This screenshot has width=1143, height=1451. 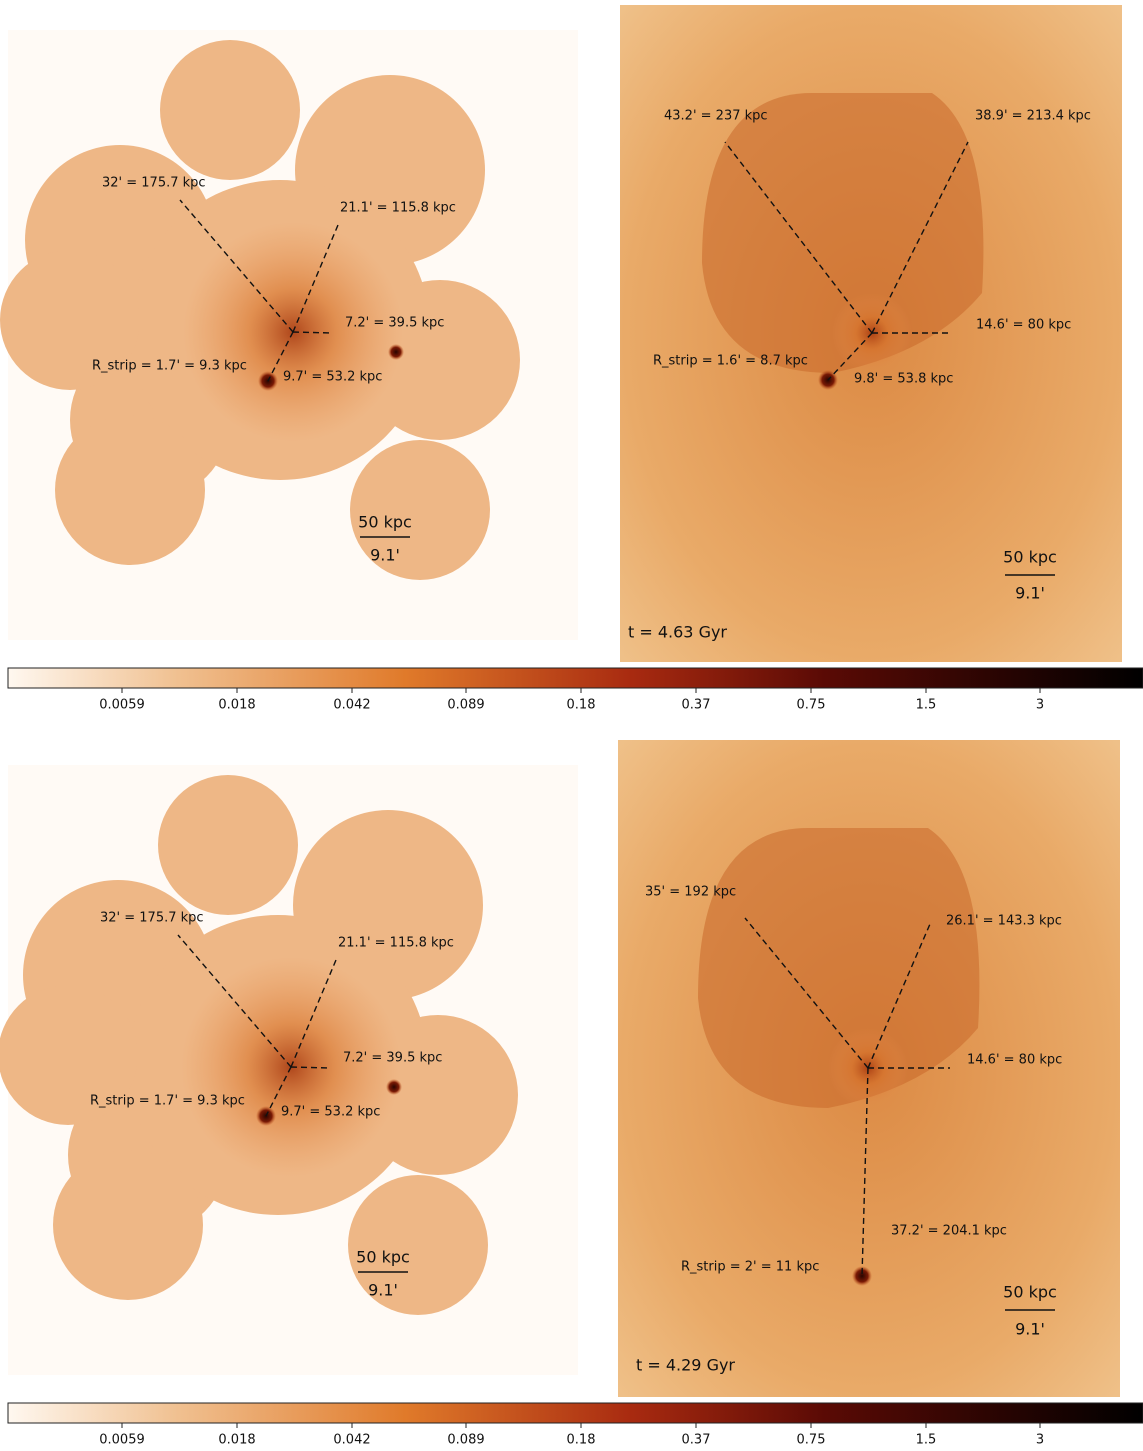 I want to click on annotation: 37.2' = 204.1 kpc, so click(x=949, y=1231).